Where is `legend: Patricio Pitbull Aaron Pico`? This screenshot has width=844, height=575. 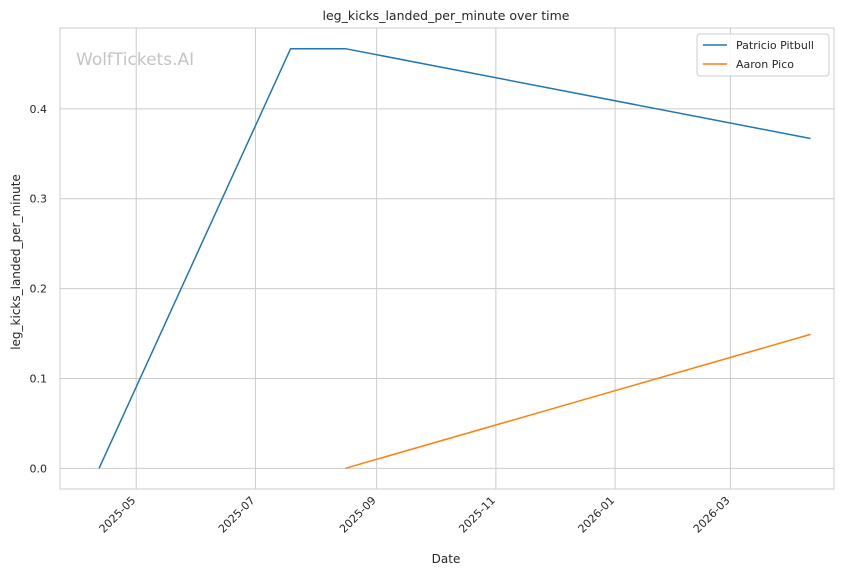
legend: Patricio Pitbull Aaron Pico is located at coordinates (763, 55).